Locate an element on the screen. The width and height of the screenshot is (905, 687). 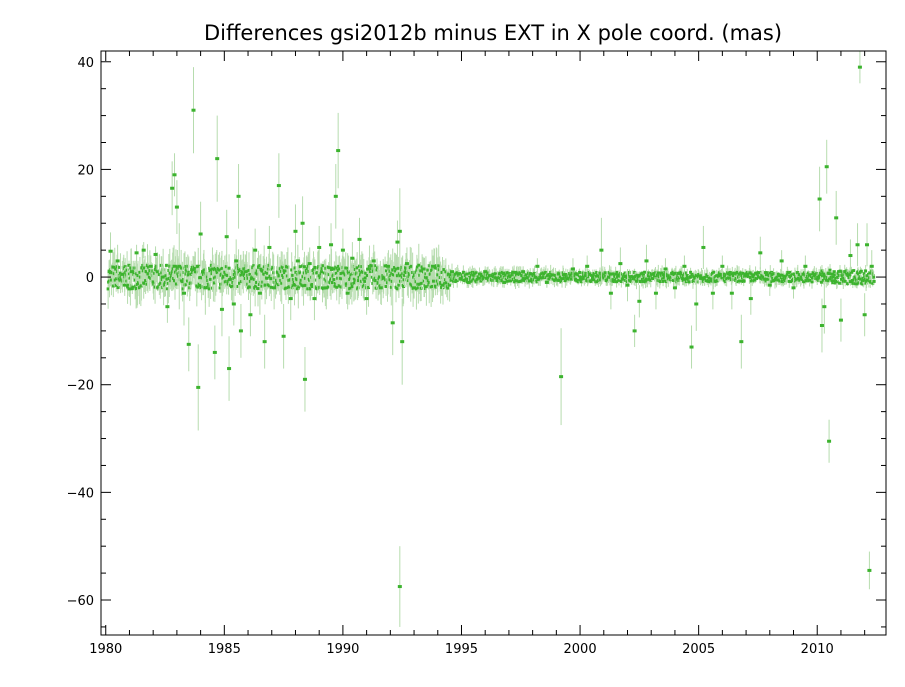
x-tick-label: 1980 is located at coordinates (105, 649).